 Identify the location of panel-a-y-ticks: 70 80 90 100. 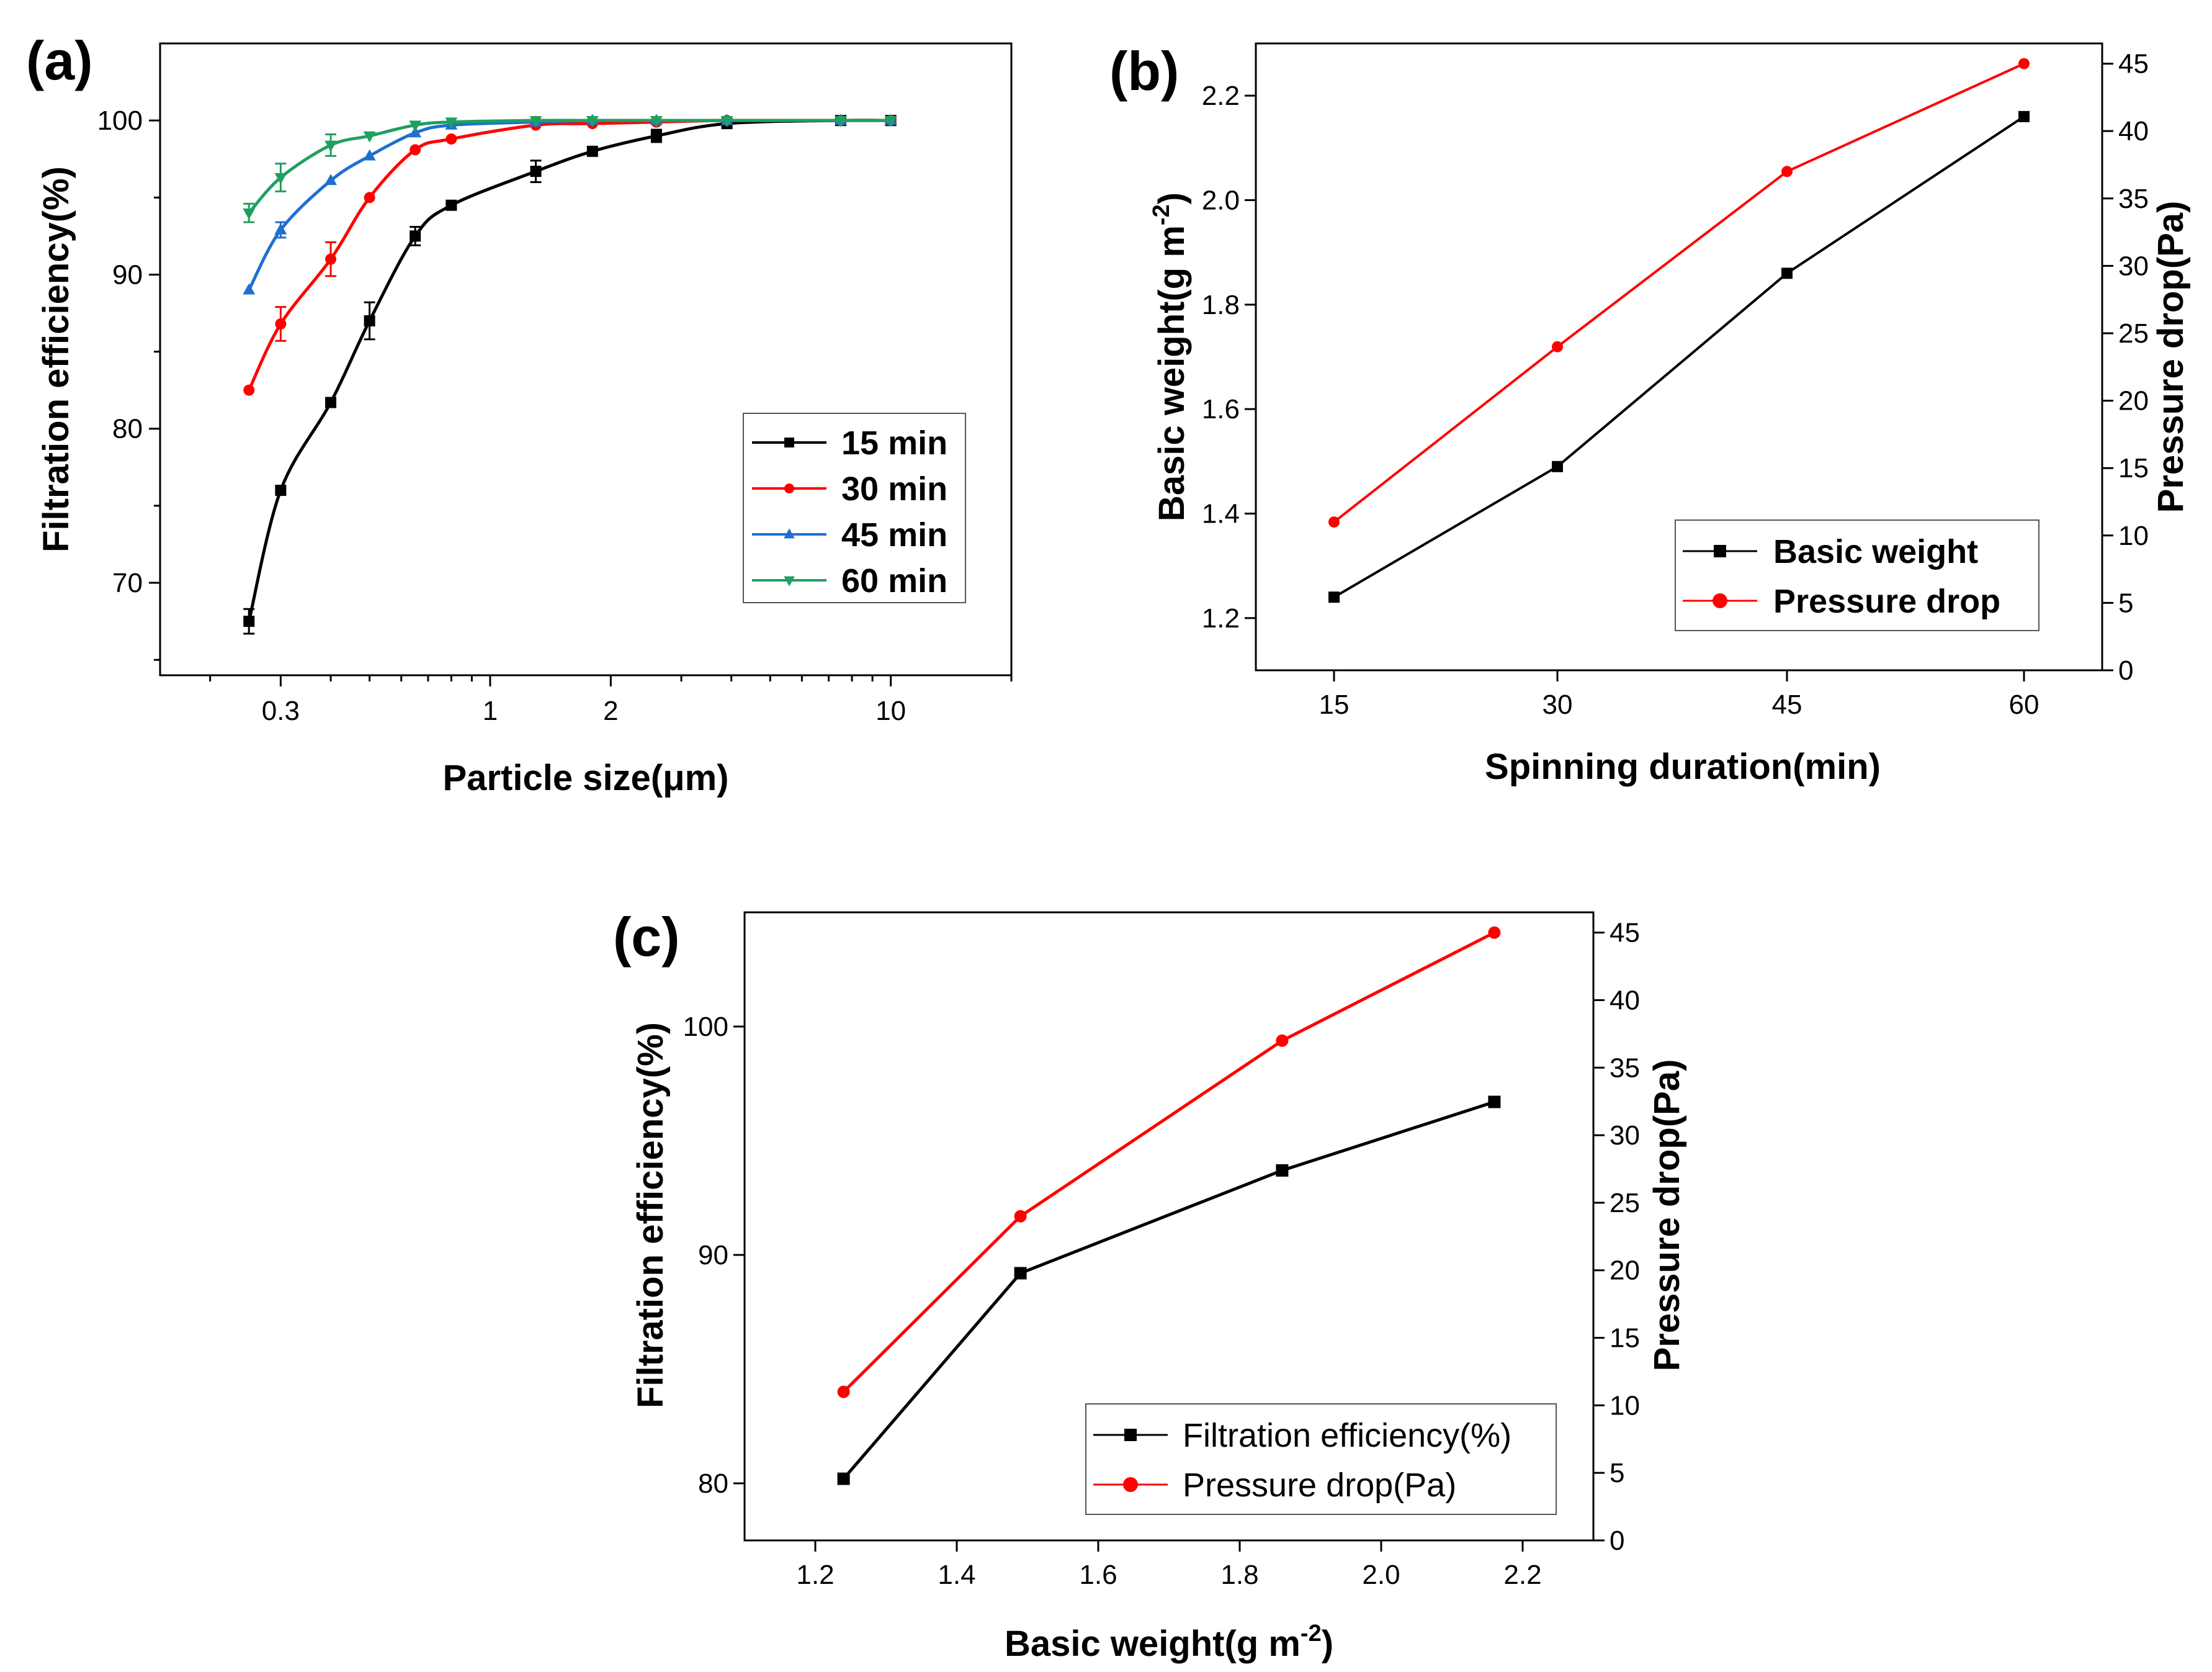
(129, 384).